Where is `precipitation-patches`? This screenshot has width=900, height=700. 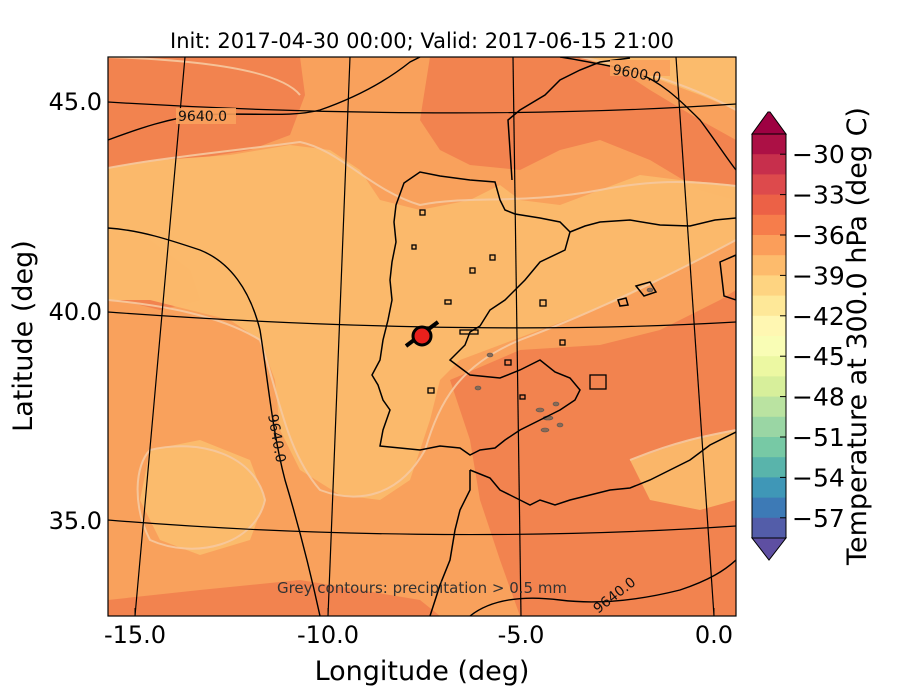
precipitation-patches is located at coordinates (564, 360).